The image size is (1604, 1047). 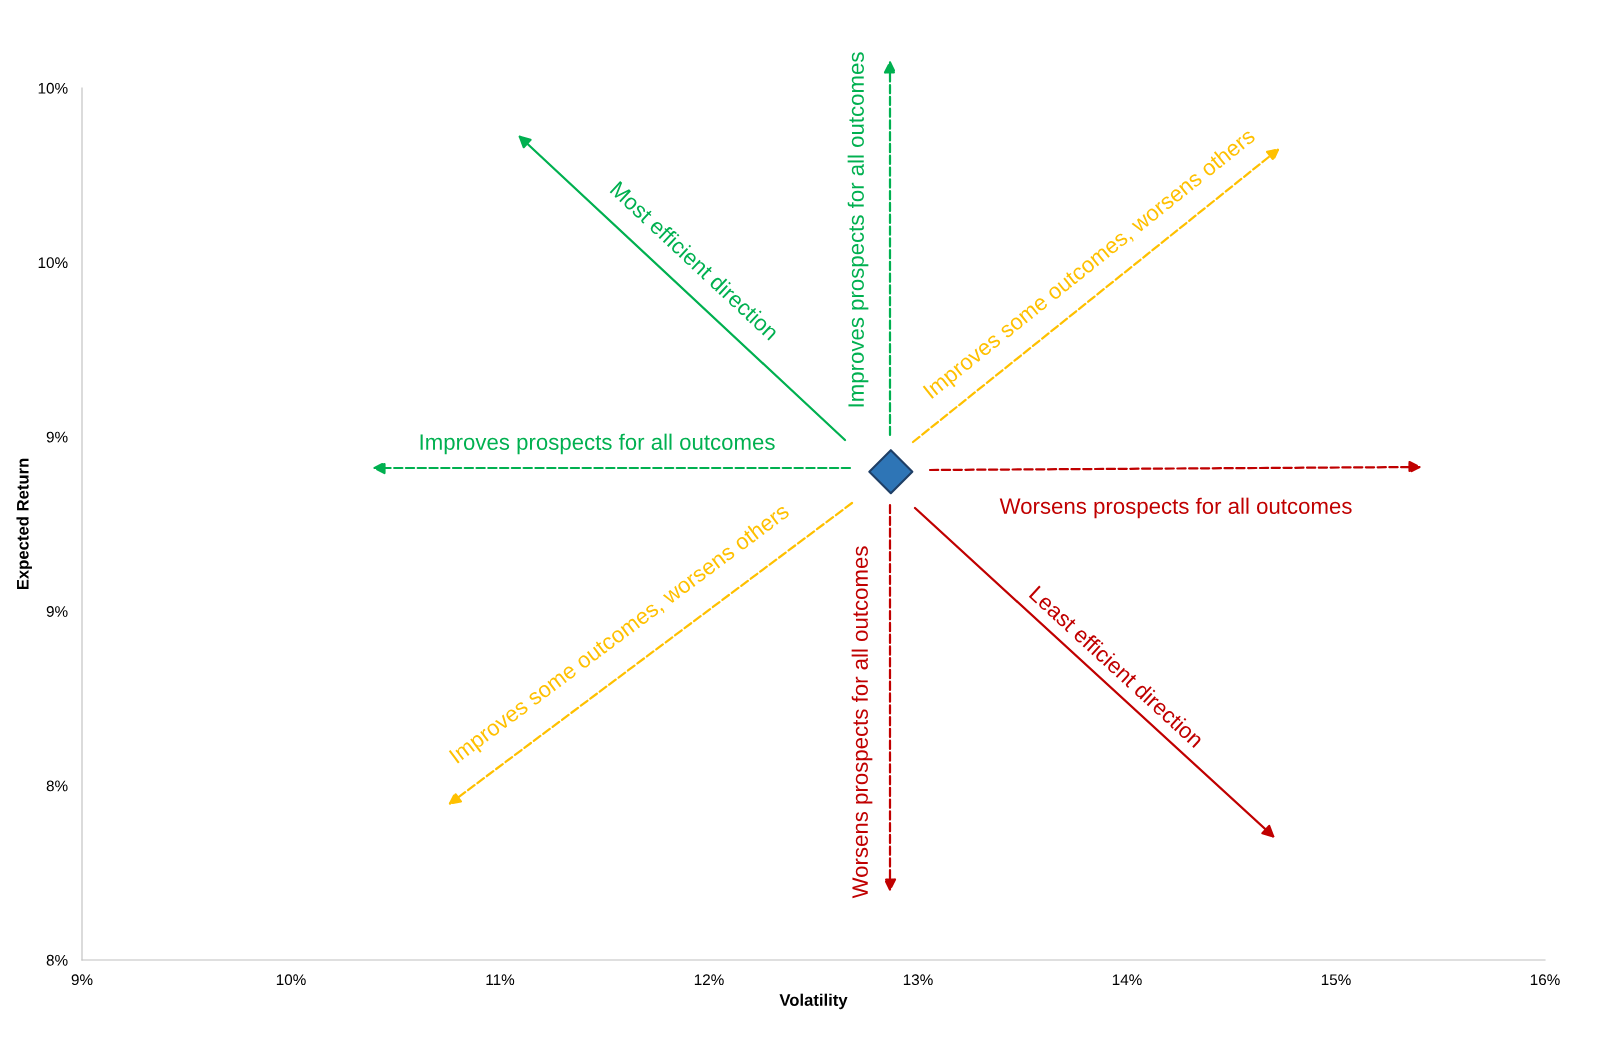 I want to click on x-tick-label: 16%, so click(x=1545, y=980).